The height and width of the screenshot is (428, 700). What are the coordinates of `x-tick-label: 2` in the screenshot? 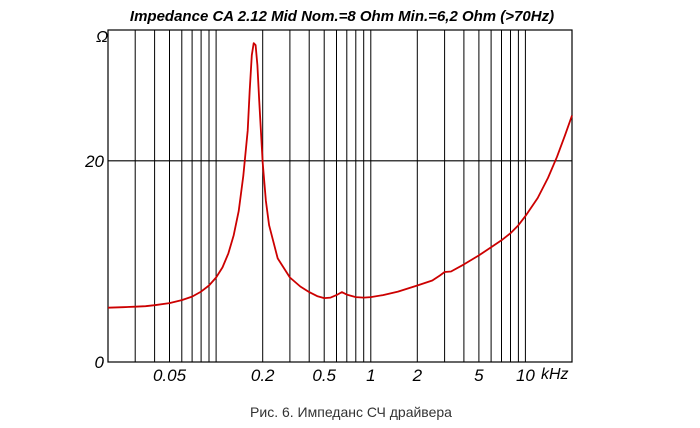 It's located at (417, 375).